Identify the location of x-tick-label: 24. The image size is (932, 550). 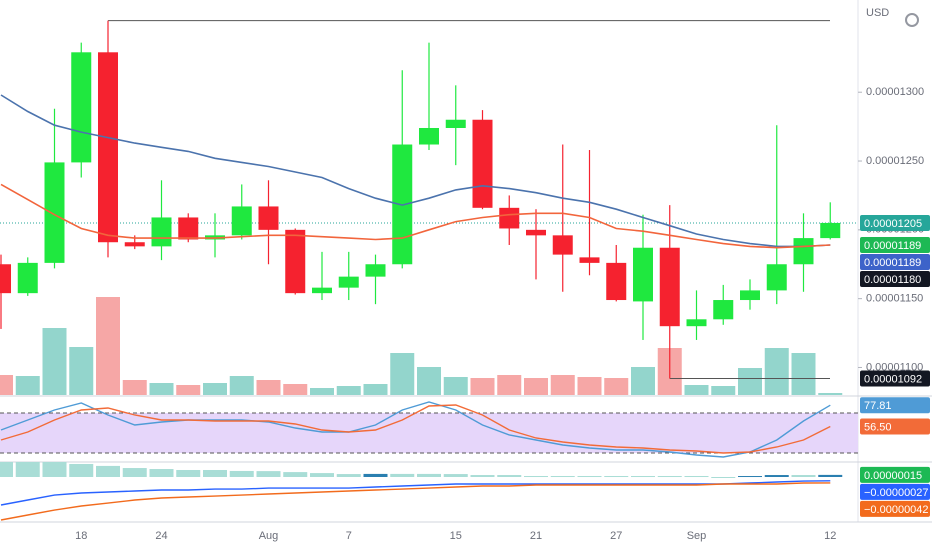
(161, 536).